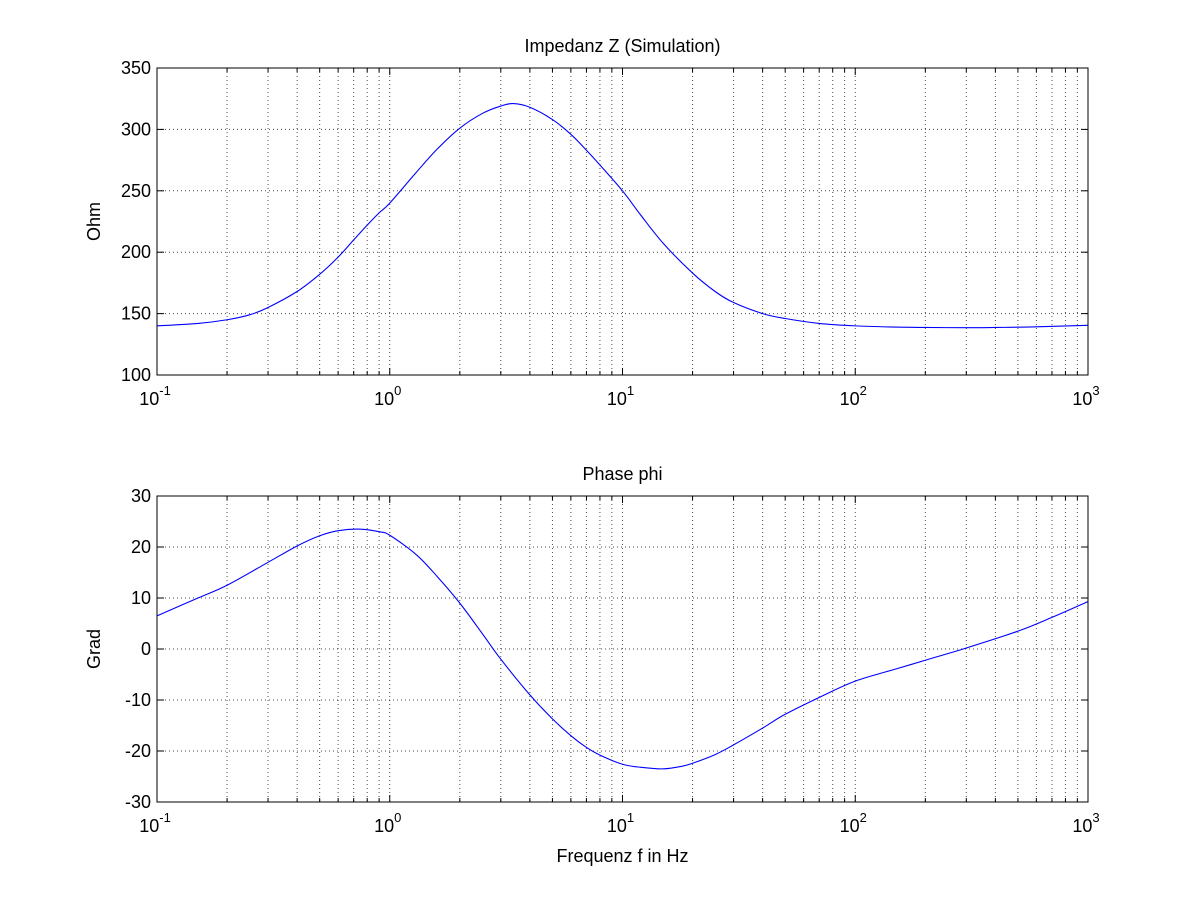 This screenshot has height=901, width=1201. I want to click on y-tick-label: -30, so click(138, 802).